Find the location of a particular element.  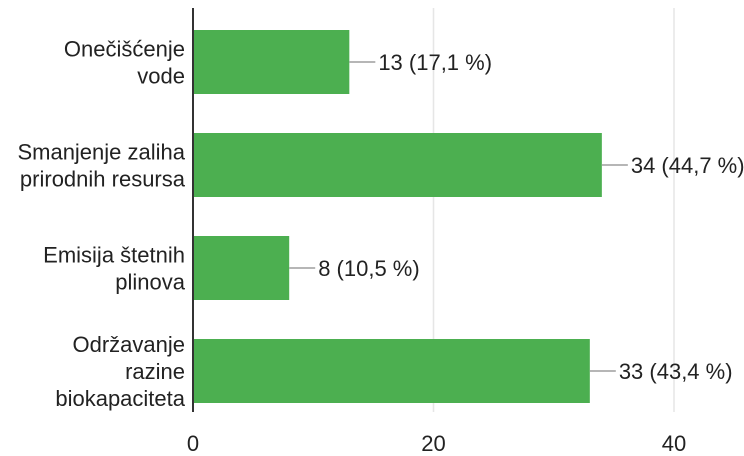

category-label-line: plinova is located at coordinates (150, 282).